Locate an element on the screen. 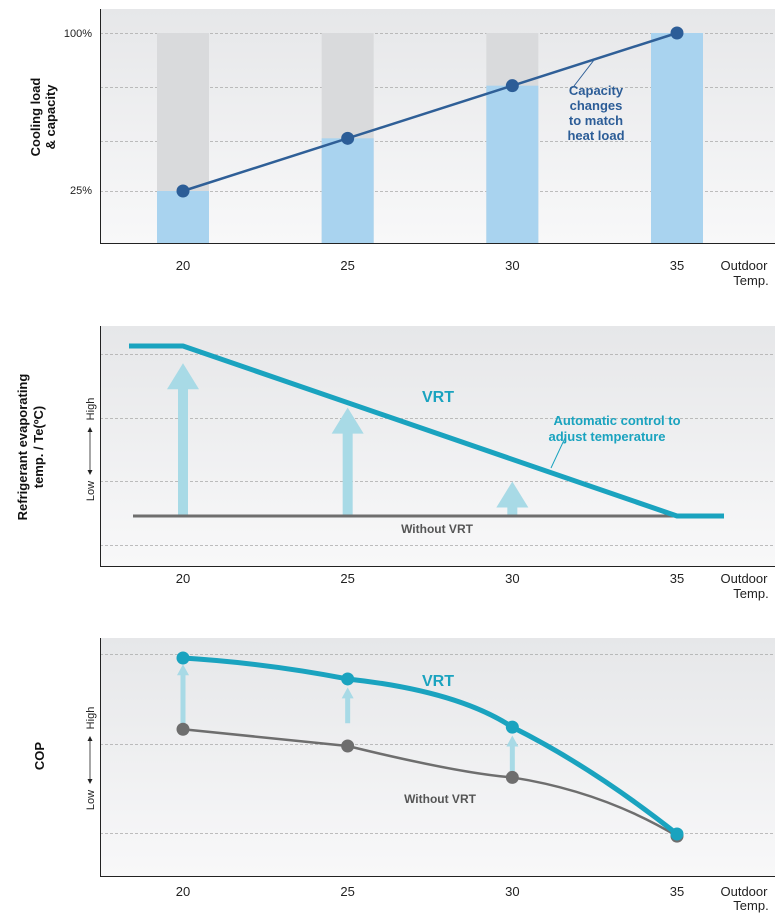 Image resolution: width=775 pixels, height=913 pixels. y-axis-label: COP is located at coordinates (39, 756).